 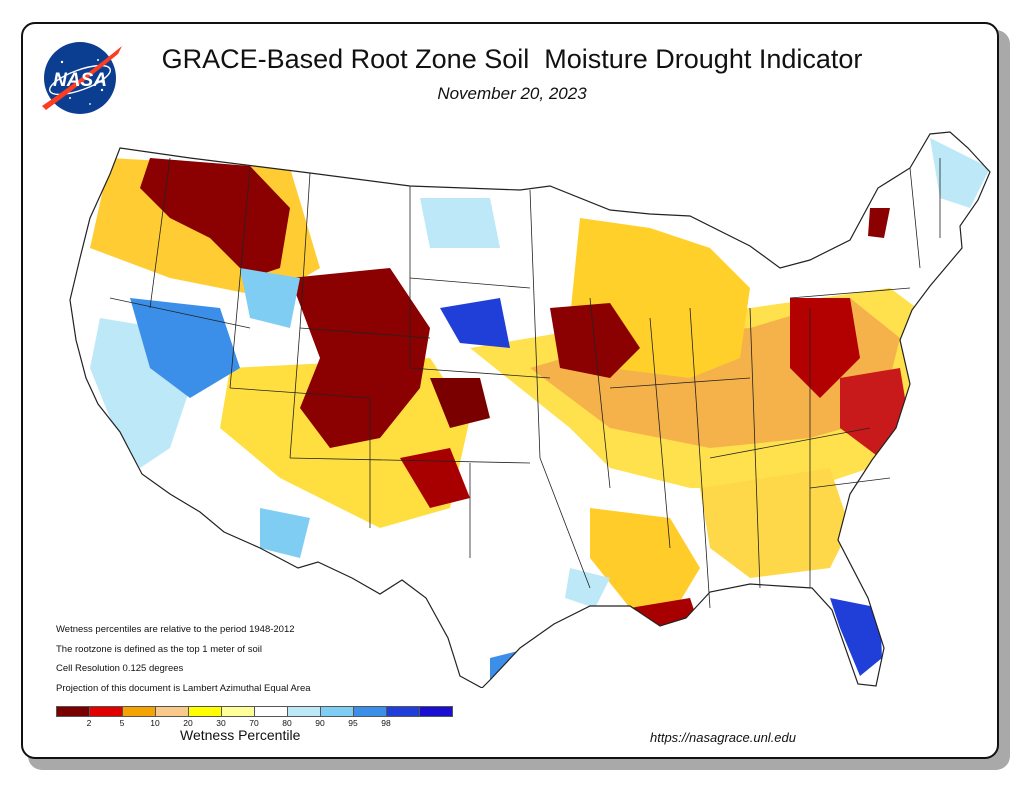 I want to click on note-line: Cell Resolution 0.125 degrees, so click(x=120, y=668).